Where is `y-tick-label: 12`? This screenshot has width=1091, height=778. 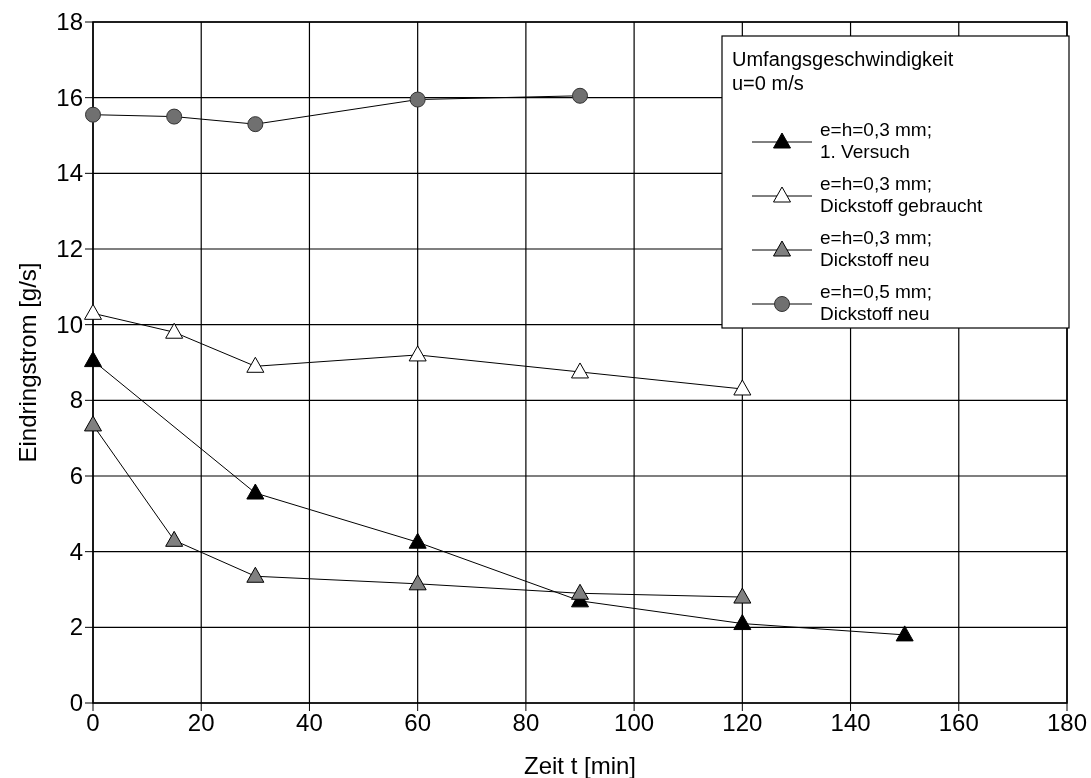 y-tick-label: 12 is located at coordinates (69, 248).